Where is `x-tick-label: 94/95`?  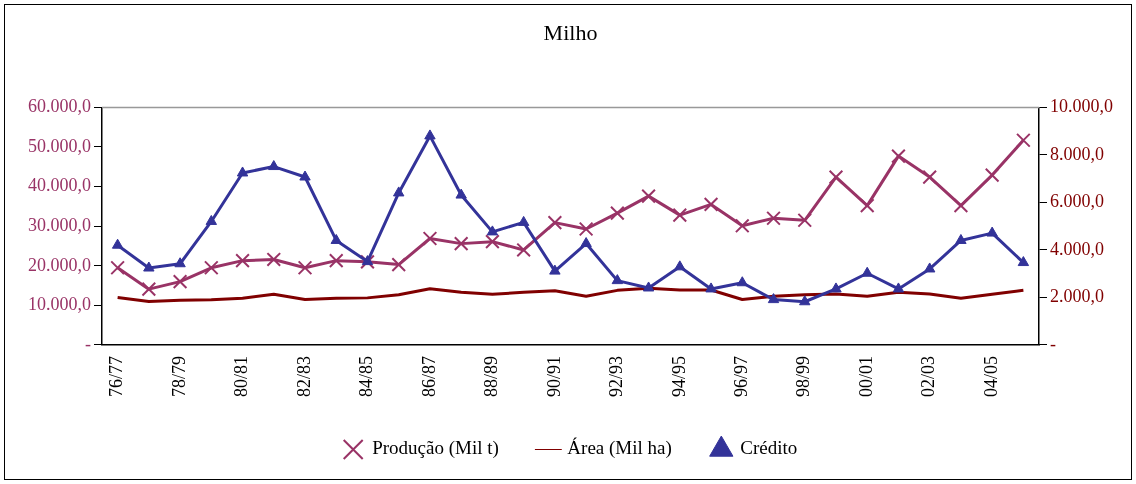 x-tick-label: 94/95 is located at coordinates (678, 377).